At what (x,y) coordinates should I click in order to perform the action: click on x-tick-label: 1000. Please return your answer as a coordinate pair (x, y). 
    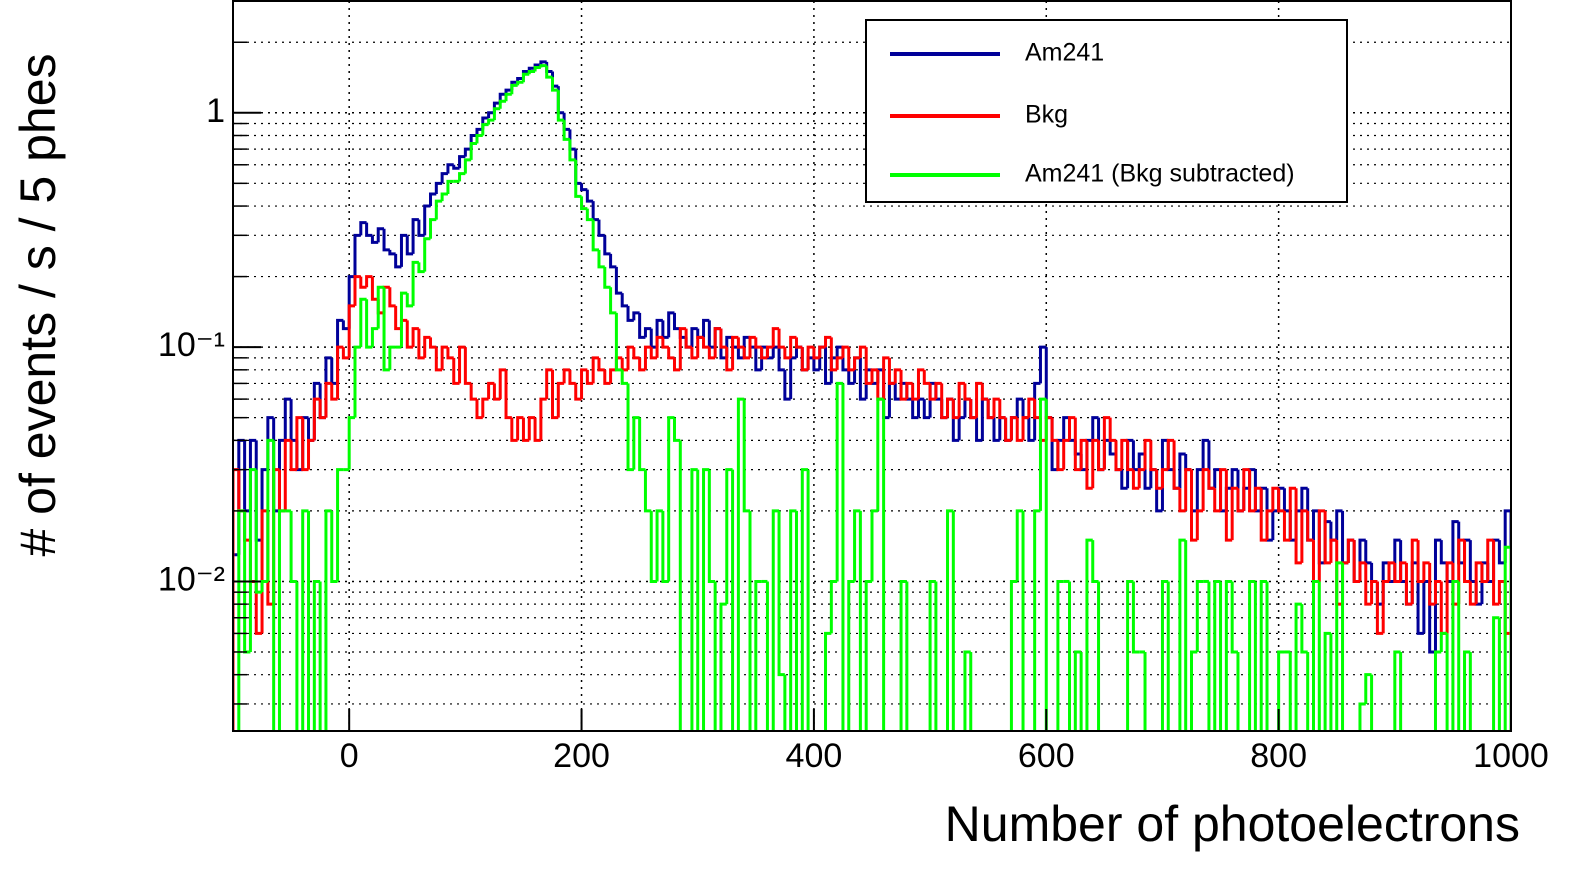
    Looking at the image, I should click on (1511, 756).